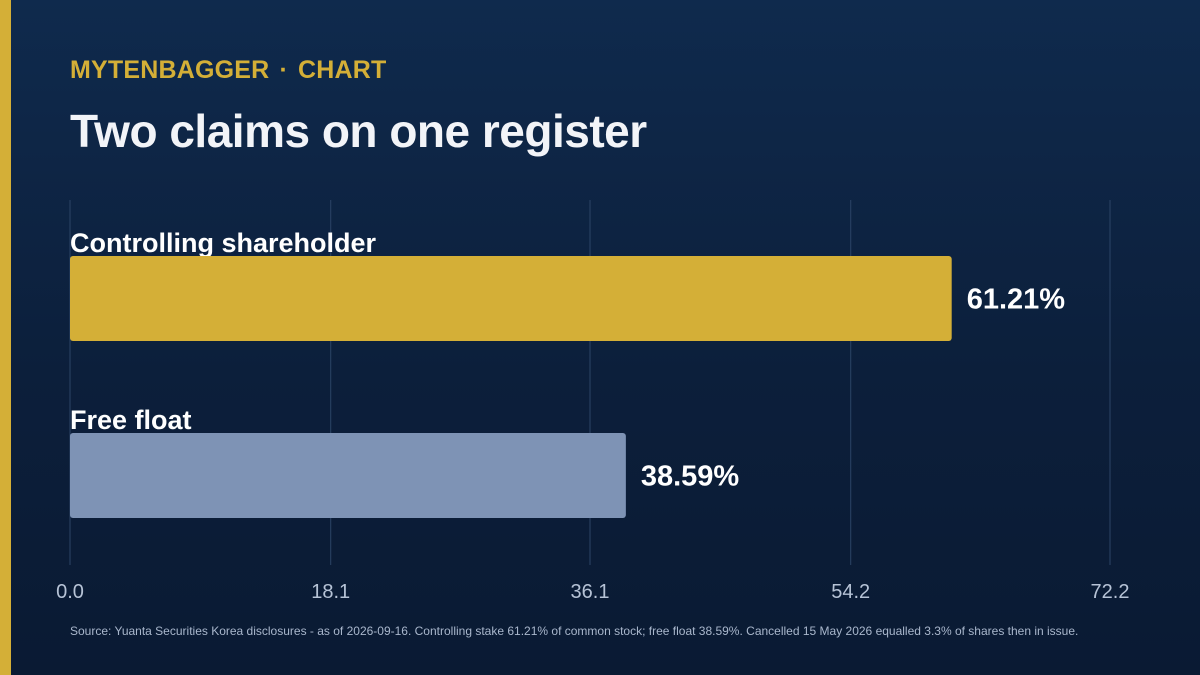 Image resolution: width=1200 pixels, height=675 pixels. I want to click on chart-kicker: MYTENBAGGER · CHART, so click(228, 70).